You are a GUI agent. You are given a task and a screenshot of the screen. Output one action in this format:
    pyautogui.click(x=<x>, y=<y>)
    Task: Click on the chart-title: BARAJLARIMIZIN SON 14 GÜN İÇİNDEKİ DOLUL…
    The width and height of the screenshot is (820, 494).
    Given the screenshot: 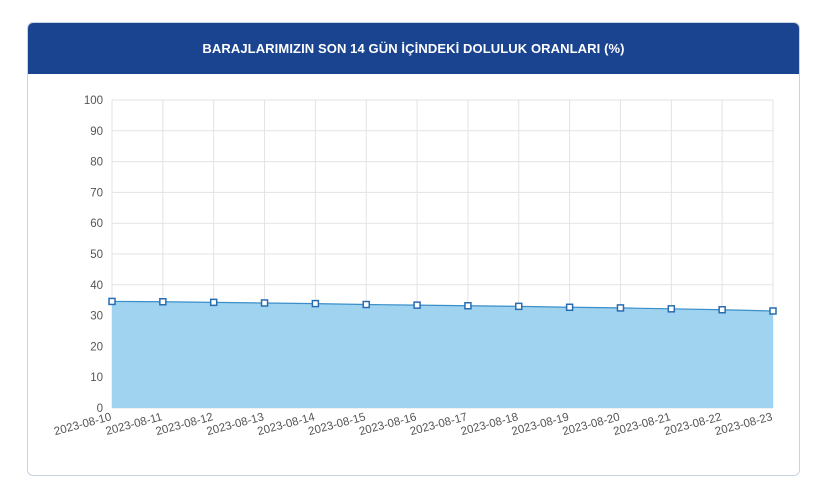 What is the action you would take?
    pyautogui.click(x=413, y=48)
    